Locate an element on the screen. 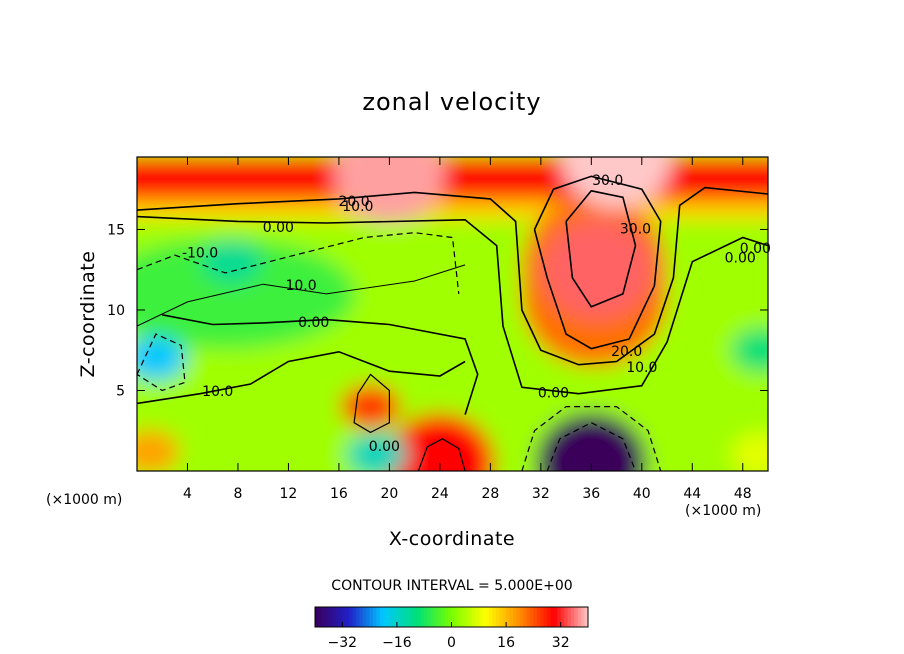  x-tick-label: 36 is located at coordinates (591, 494).